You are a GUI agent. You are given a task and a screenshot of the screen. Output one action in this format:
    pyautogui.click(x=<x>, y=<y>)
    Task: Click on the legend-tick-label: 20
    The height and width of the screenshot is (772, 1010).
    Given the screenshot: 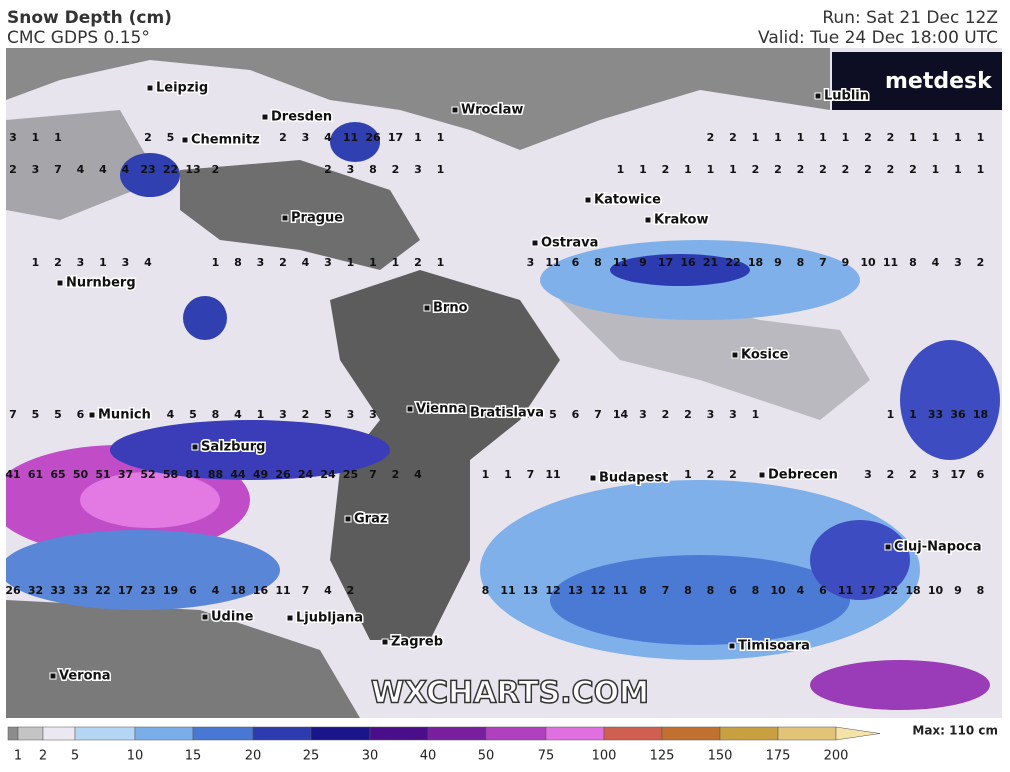 What is the action you would take?
    pyautogui.click(x=253, y=756)
    